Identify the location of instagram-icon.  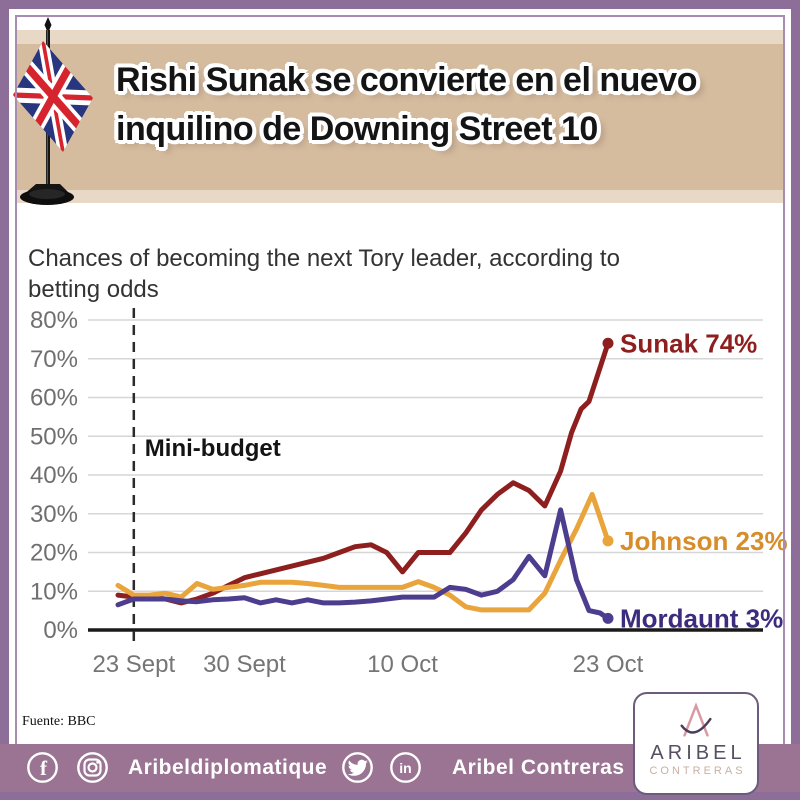
(92, 767).